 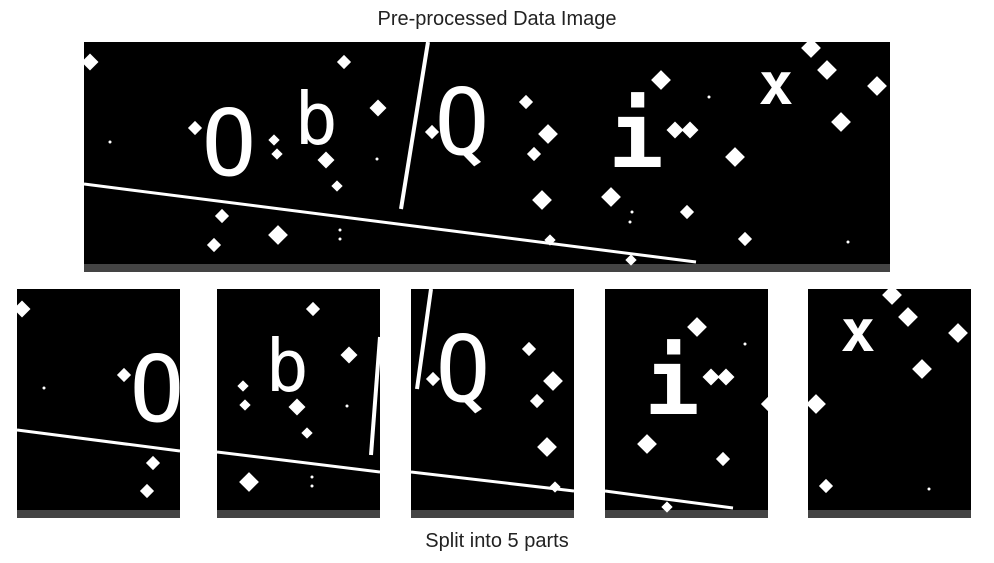 I want to click on split-part-2: b, so click(x=298, y=403).